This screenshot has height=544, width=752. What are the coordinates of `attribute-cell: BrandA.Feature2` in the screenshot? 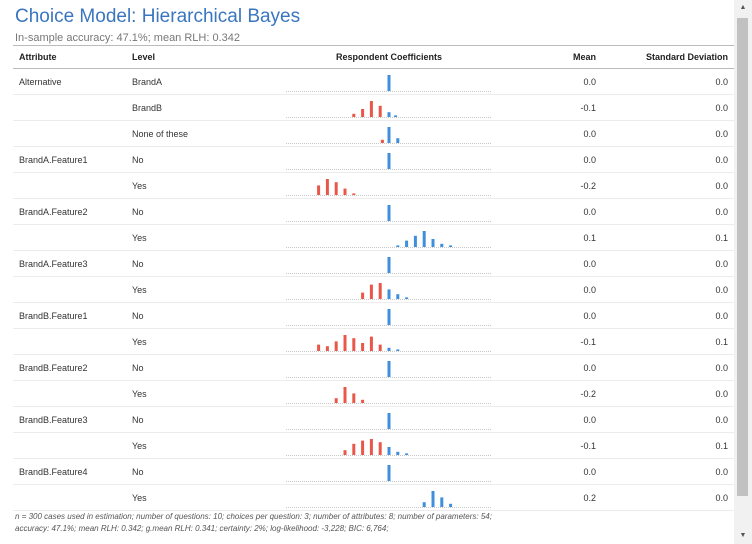 It's located at (69, 211).